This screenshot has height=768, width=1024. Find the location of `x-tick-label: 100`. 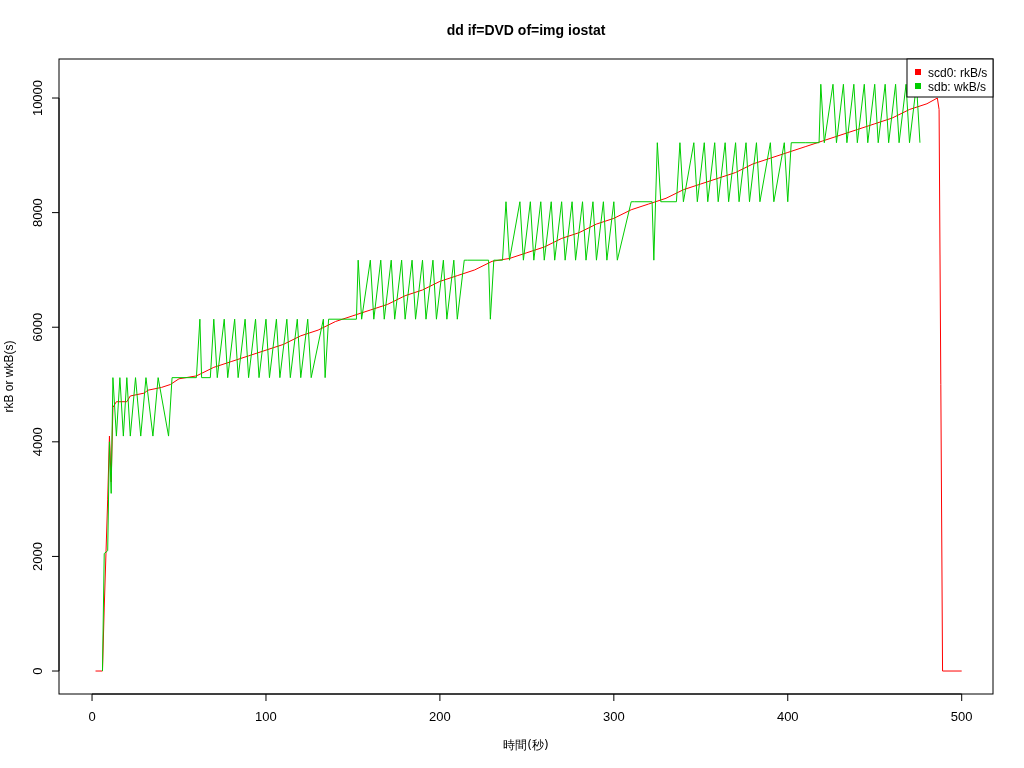

x-tick-label: 100 is located at coordinates (266, 716).